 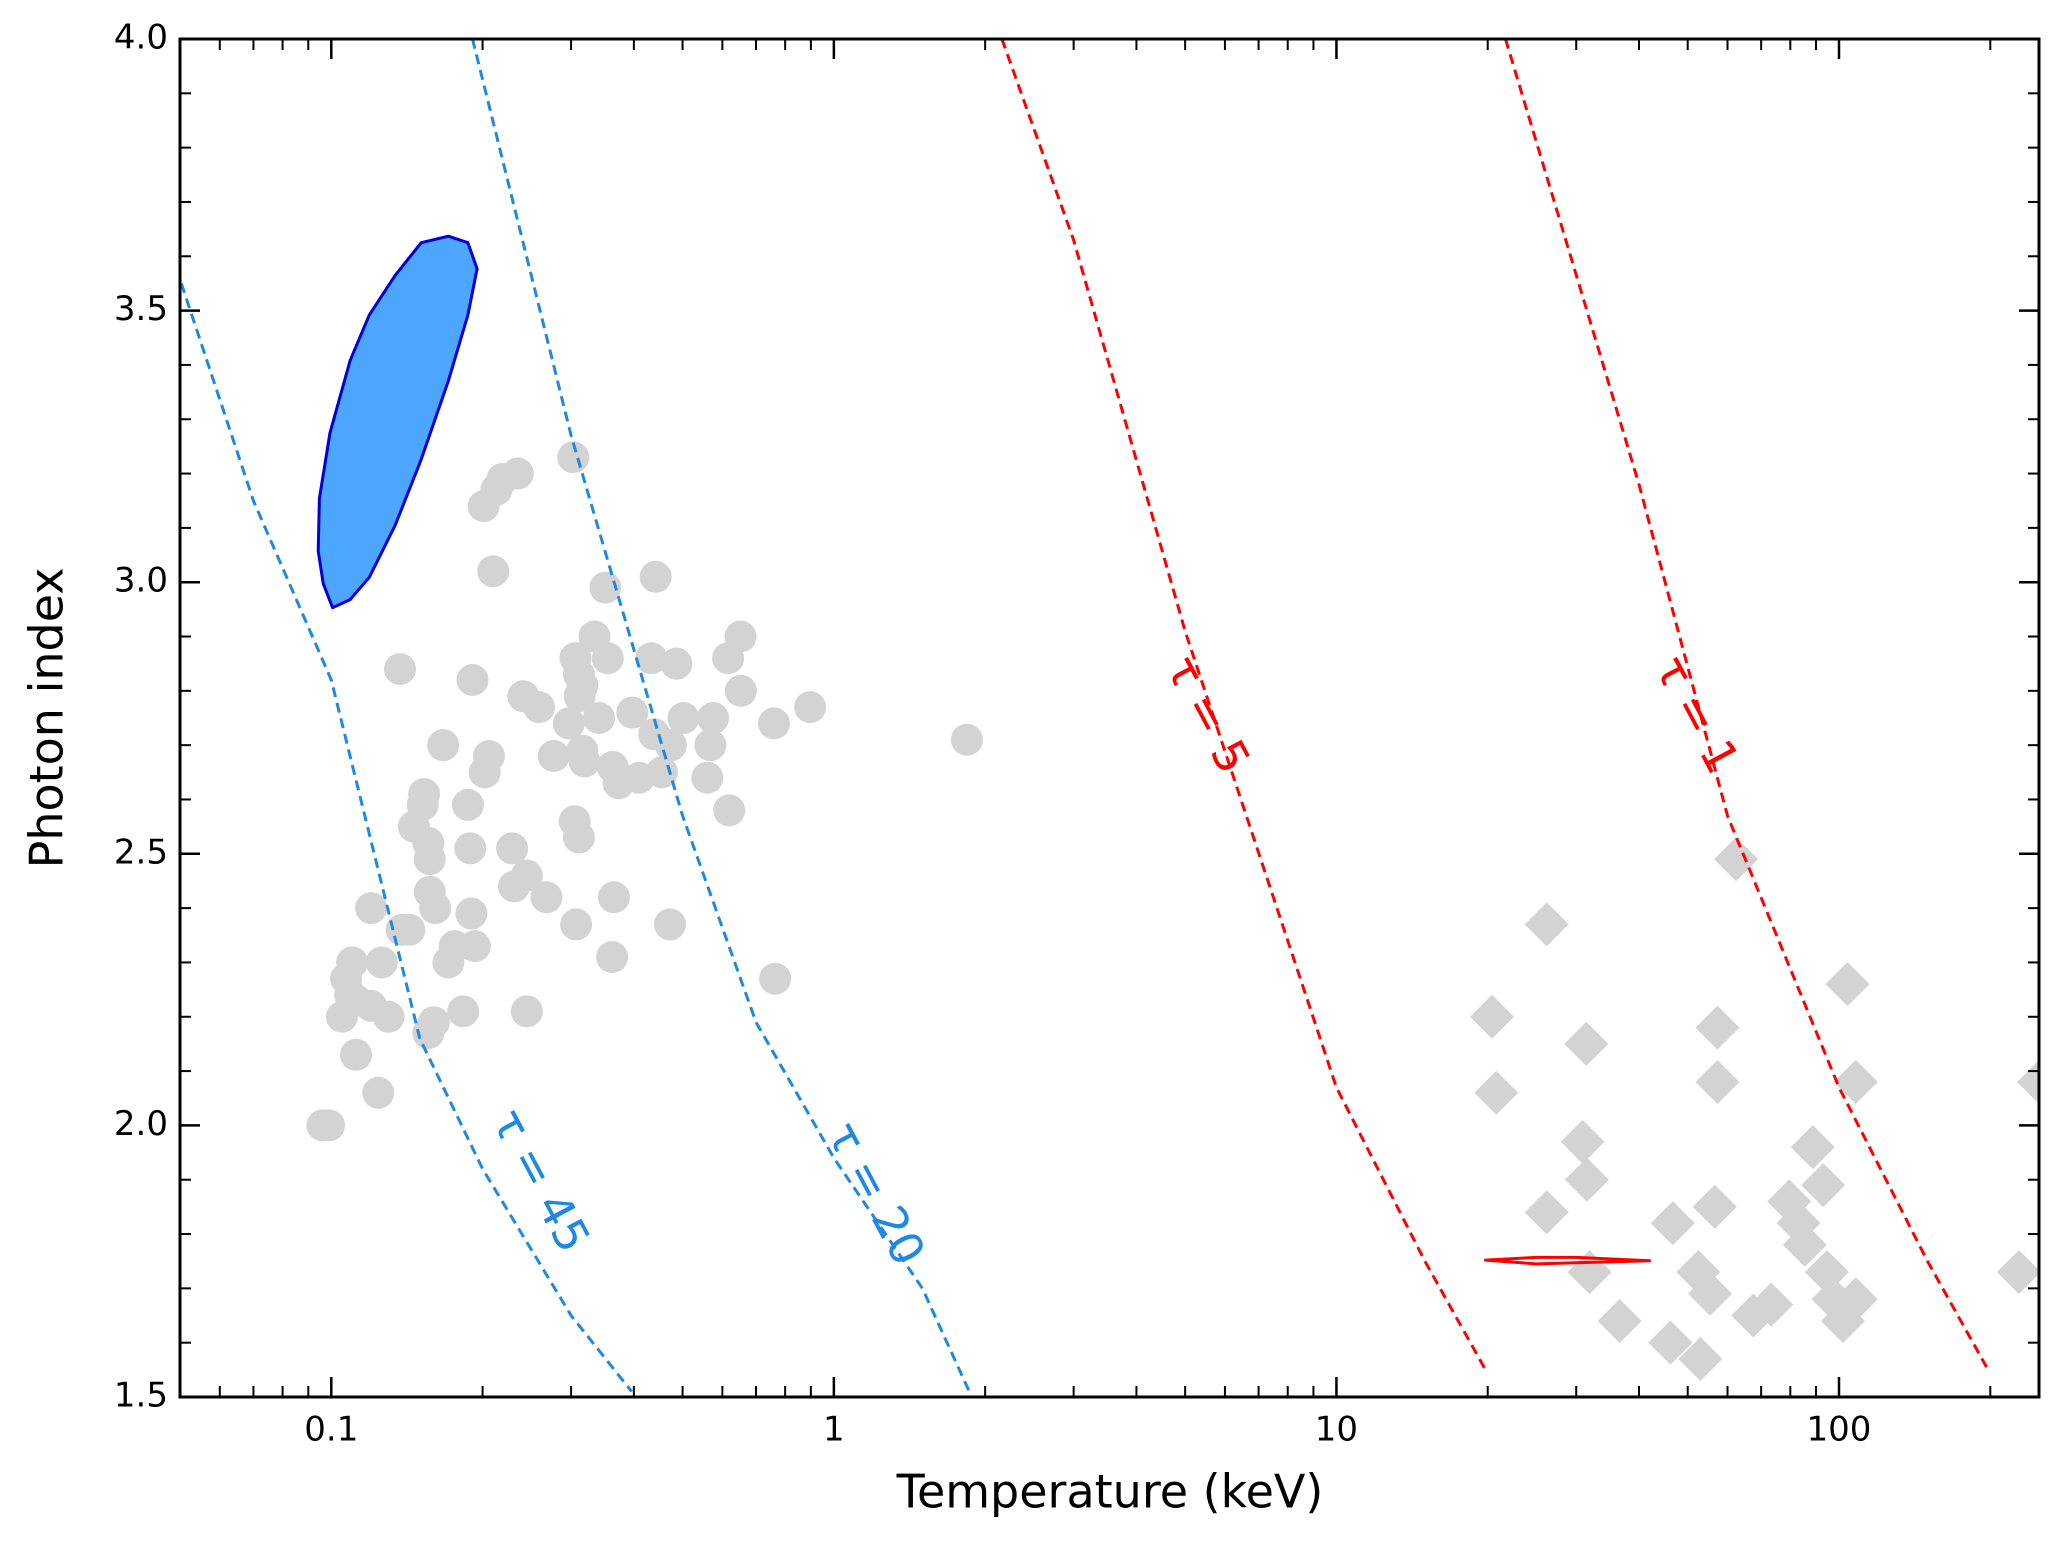 I want to click on tau-label: τ = 20, so click(x=876, y=1193).